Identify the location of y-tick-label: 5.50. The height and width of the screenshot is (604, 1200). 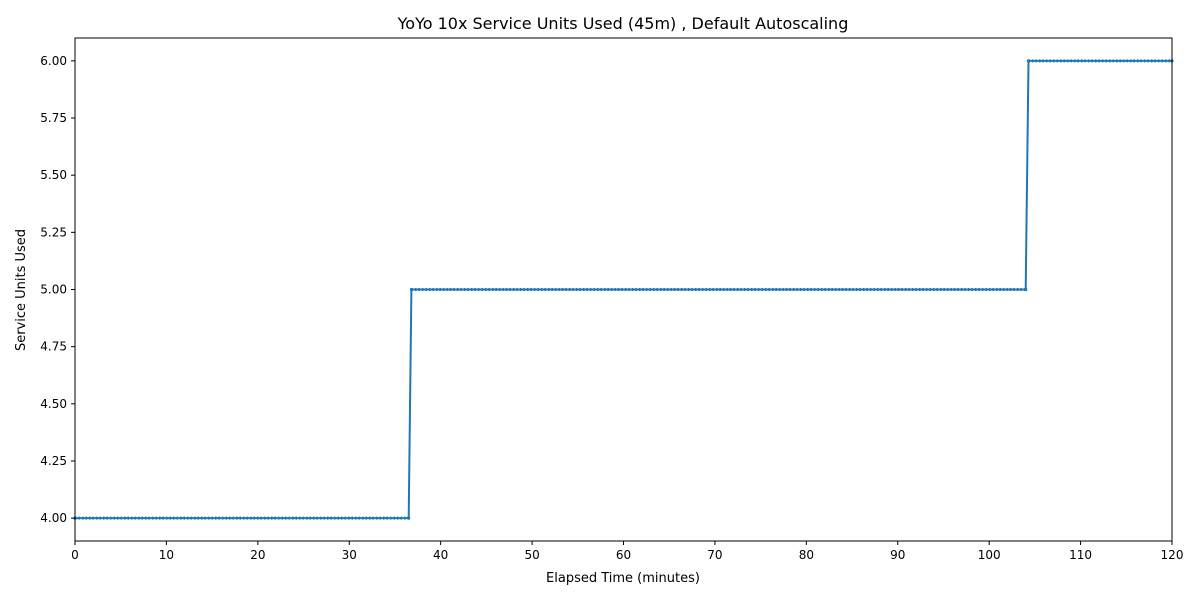
(53, 175).